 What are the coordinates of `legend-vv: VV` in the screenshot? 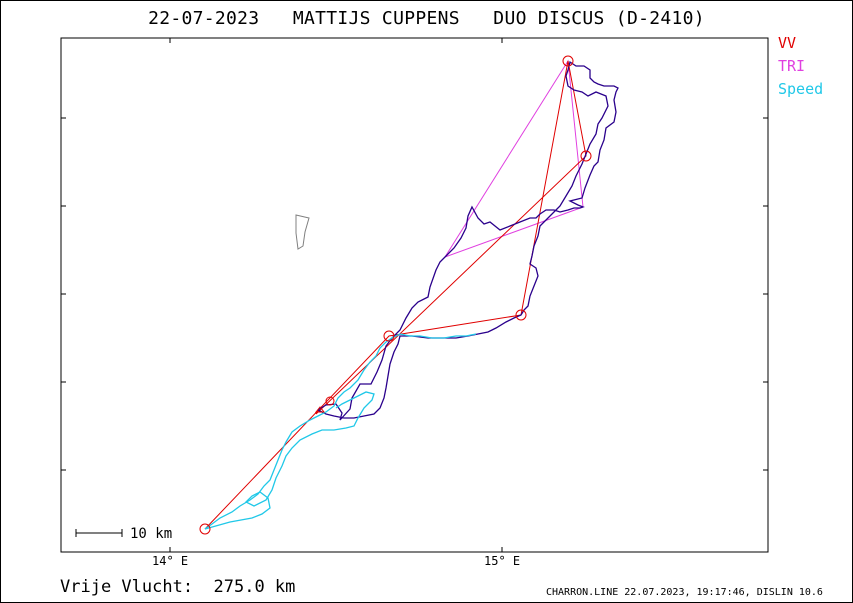 It's located at (787, 43).